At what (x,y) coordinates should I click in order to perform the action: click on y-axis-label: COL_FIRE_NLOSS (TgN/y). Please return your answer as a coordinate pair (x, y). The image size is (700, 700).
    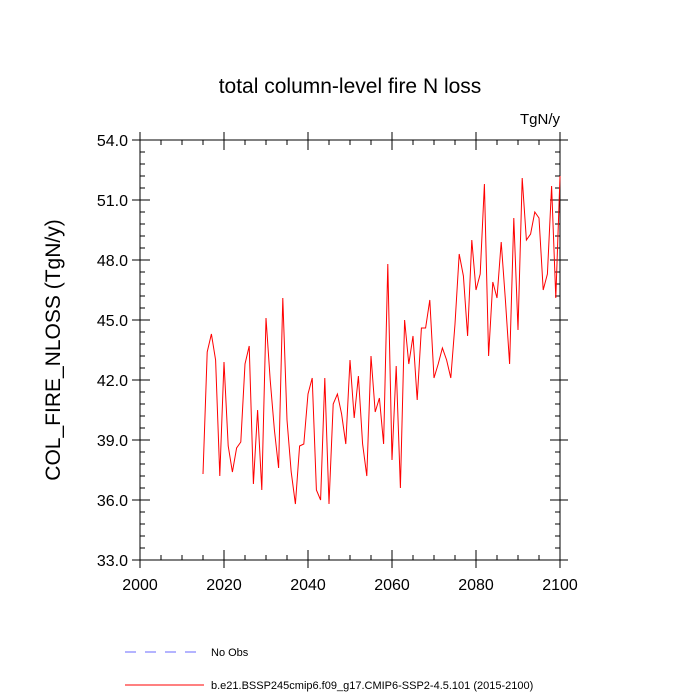
    Looking at the image, I should click on (53, 349).